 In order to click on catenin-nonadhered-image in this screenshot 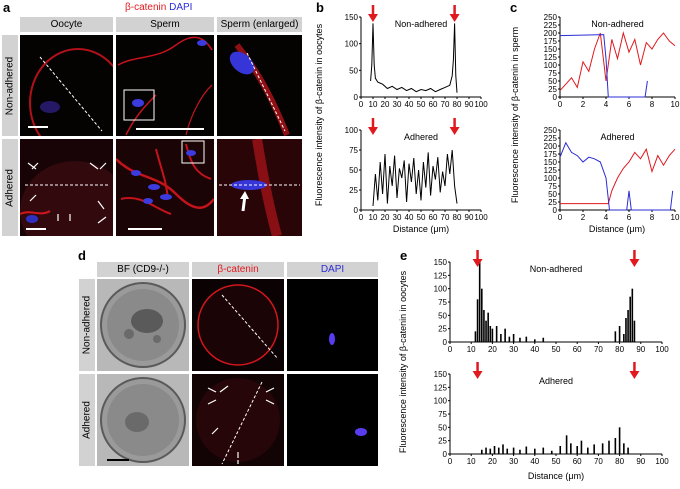, I will do `click(238, 325)`.